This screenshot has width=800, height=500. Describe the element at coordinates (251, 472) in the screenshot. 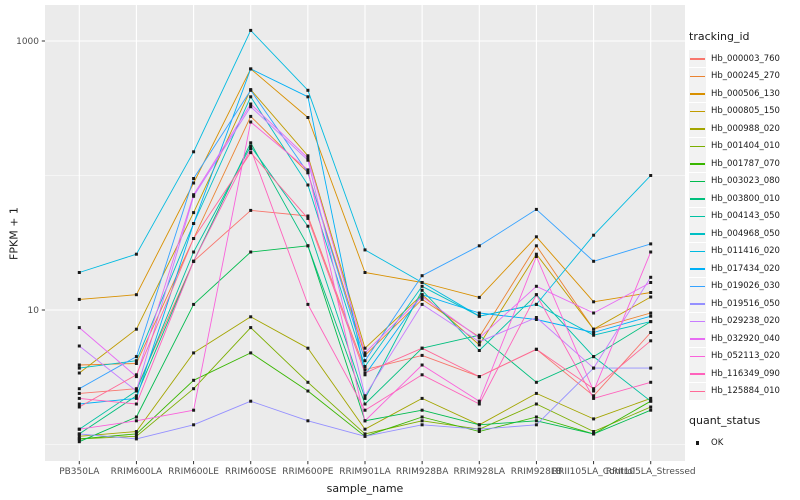

I see `x-tick-label: RRIM600SE` at that location.